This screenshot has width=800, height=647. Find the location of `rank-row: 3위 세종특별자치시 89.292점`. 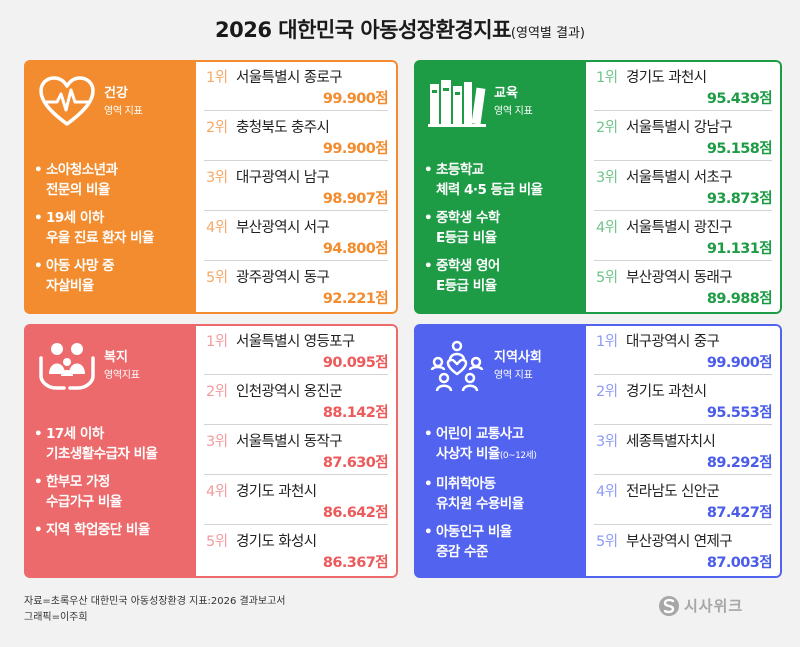

rank-row: 3위 세종특별자치시 89.292점 is located at coordinates (683, 450).